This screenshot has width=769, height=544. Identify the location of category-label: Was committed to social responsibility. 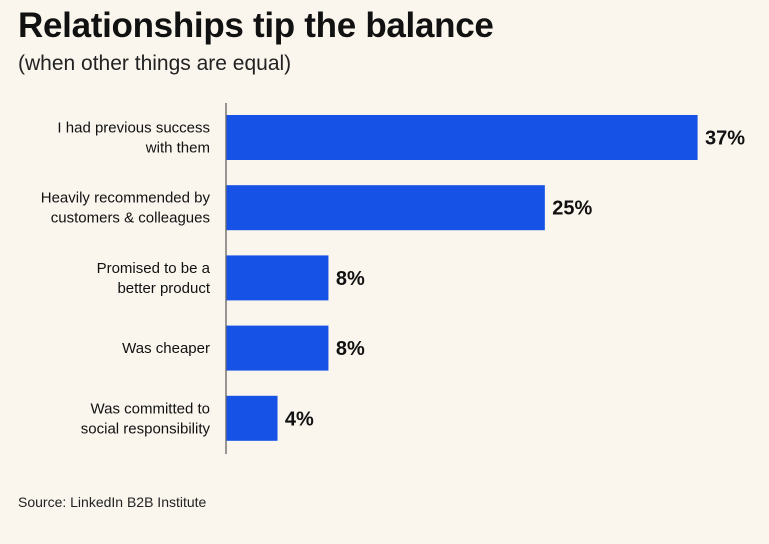
(146, 418).